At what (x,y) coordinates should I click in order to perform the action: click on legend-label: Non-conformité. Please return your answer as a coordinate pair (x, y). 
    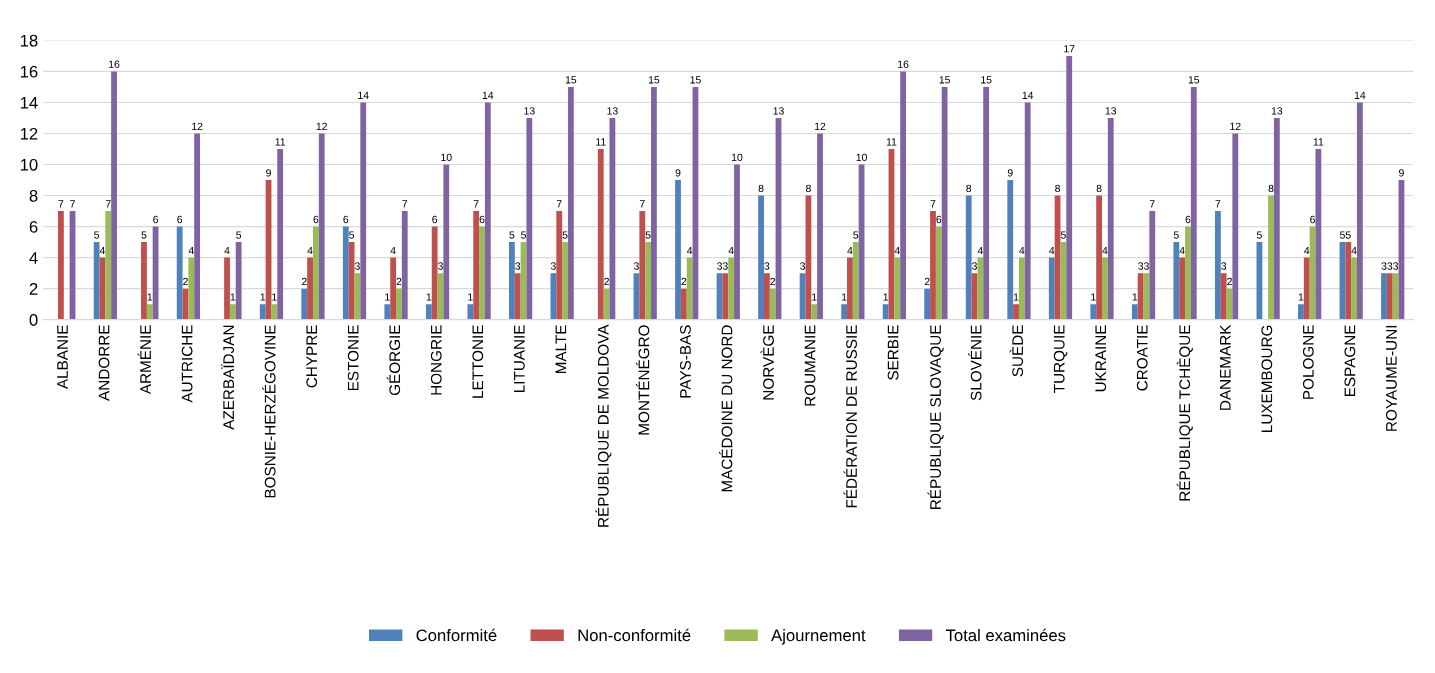
    Looking at the image, I should click on (634, 635).